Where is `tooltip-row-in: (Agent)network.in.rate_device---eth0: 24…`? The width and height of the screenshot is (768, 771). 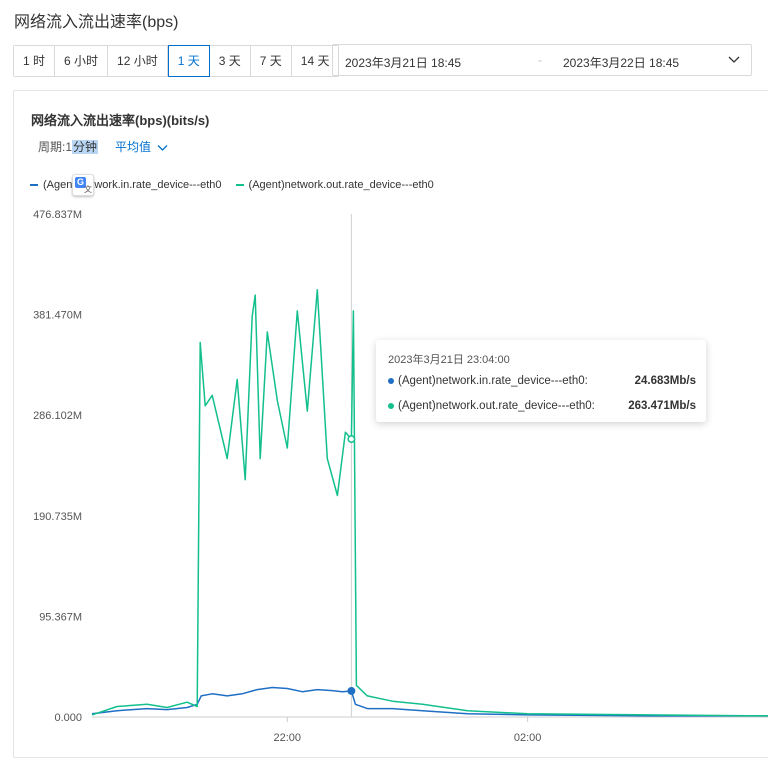 tooltip-row-in: (Agent)network.in.rate_device---eth0: 24… is located at coordinates (542, 381).